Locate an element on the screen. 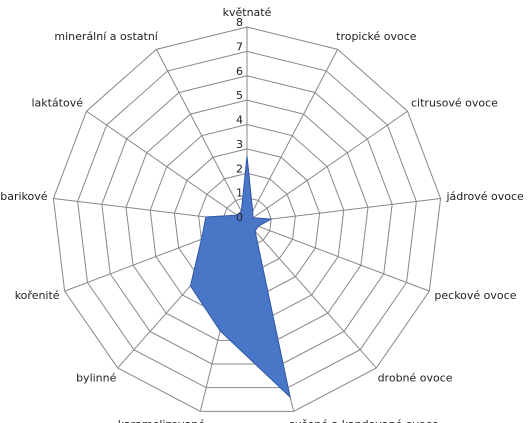 The width and height of the screenshot is (529, 423). r-tick-label: 5 is located at coordinates (239, 95).